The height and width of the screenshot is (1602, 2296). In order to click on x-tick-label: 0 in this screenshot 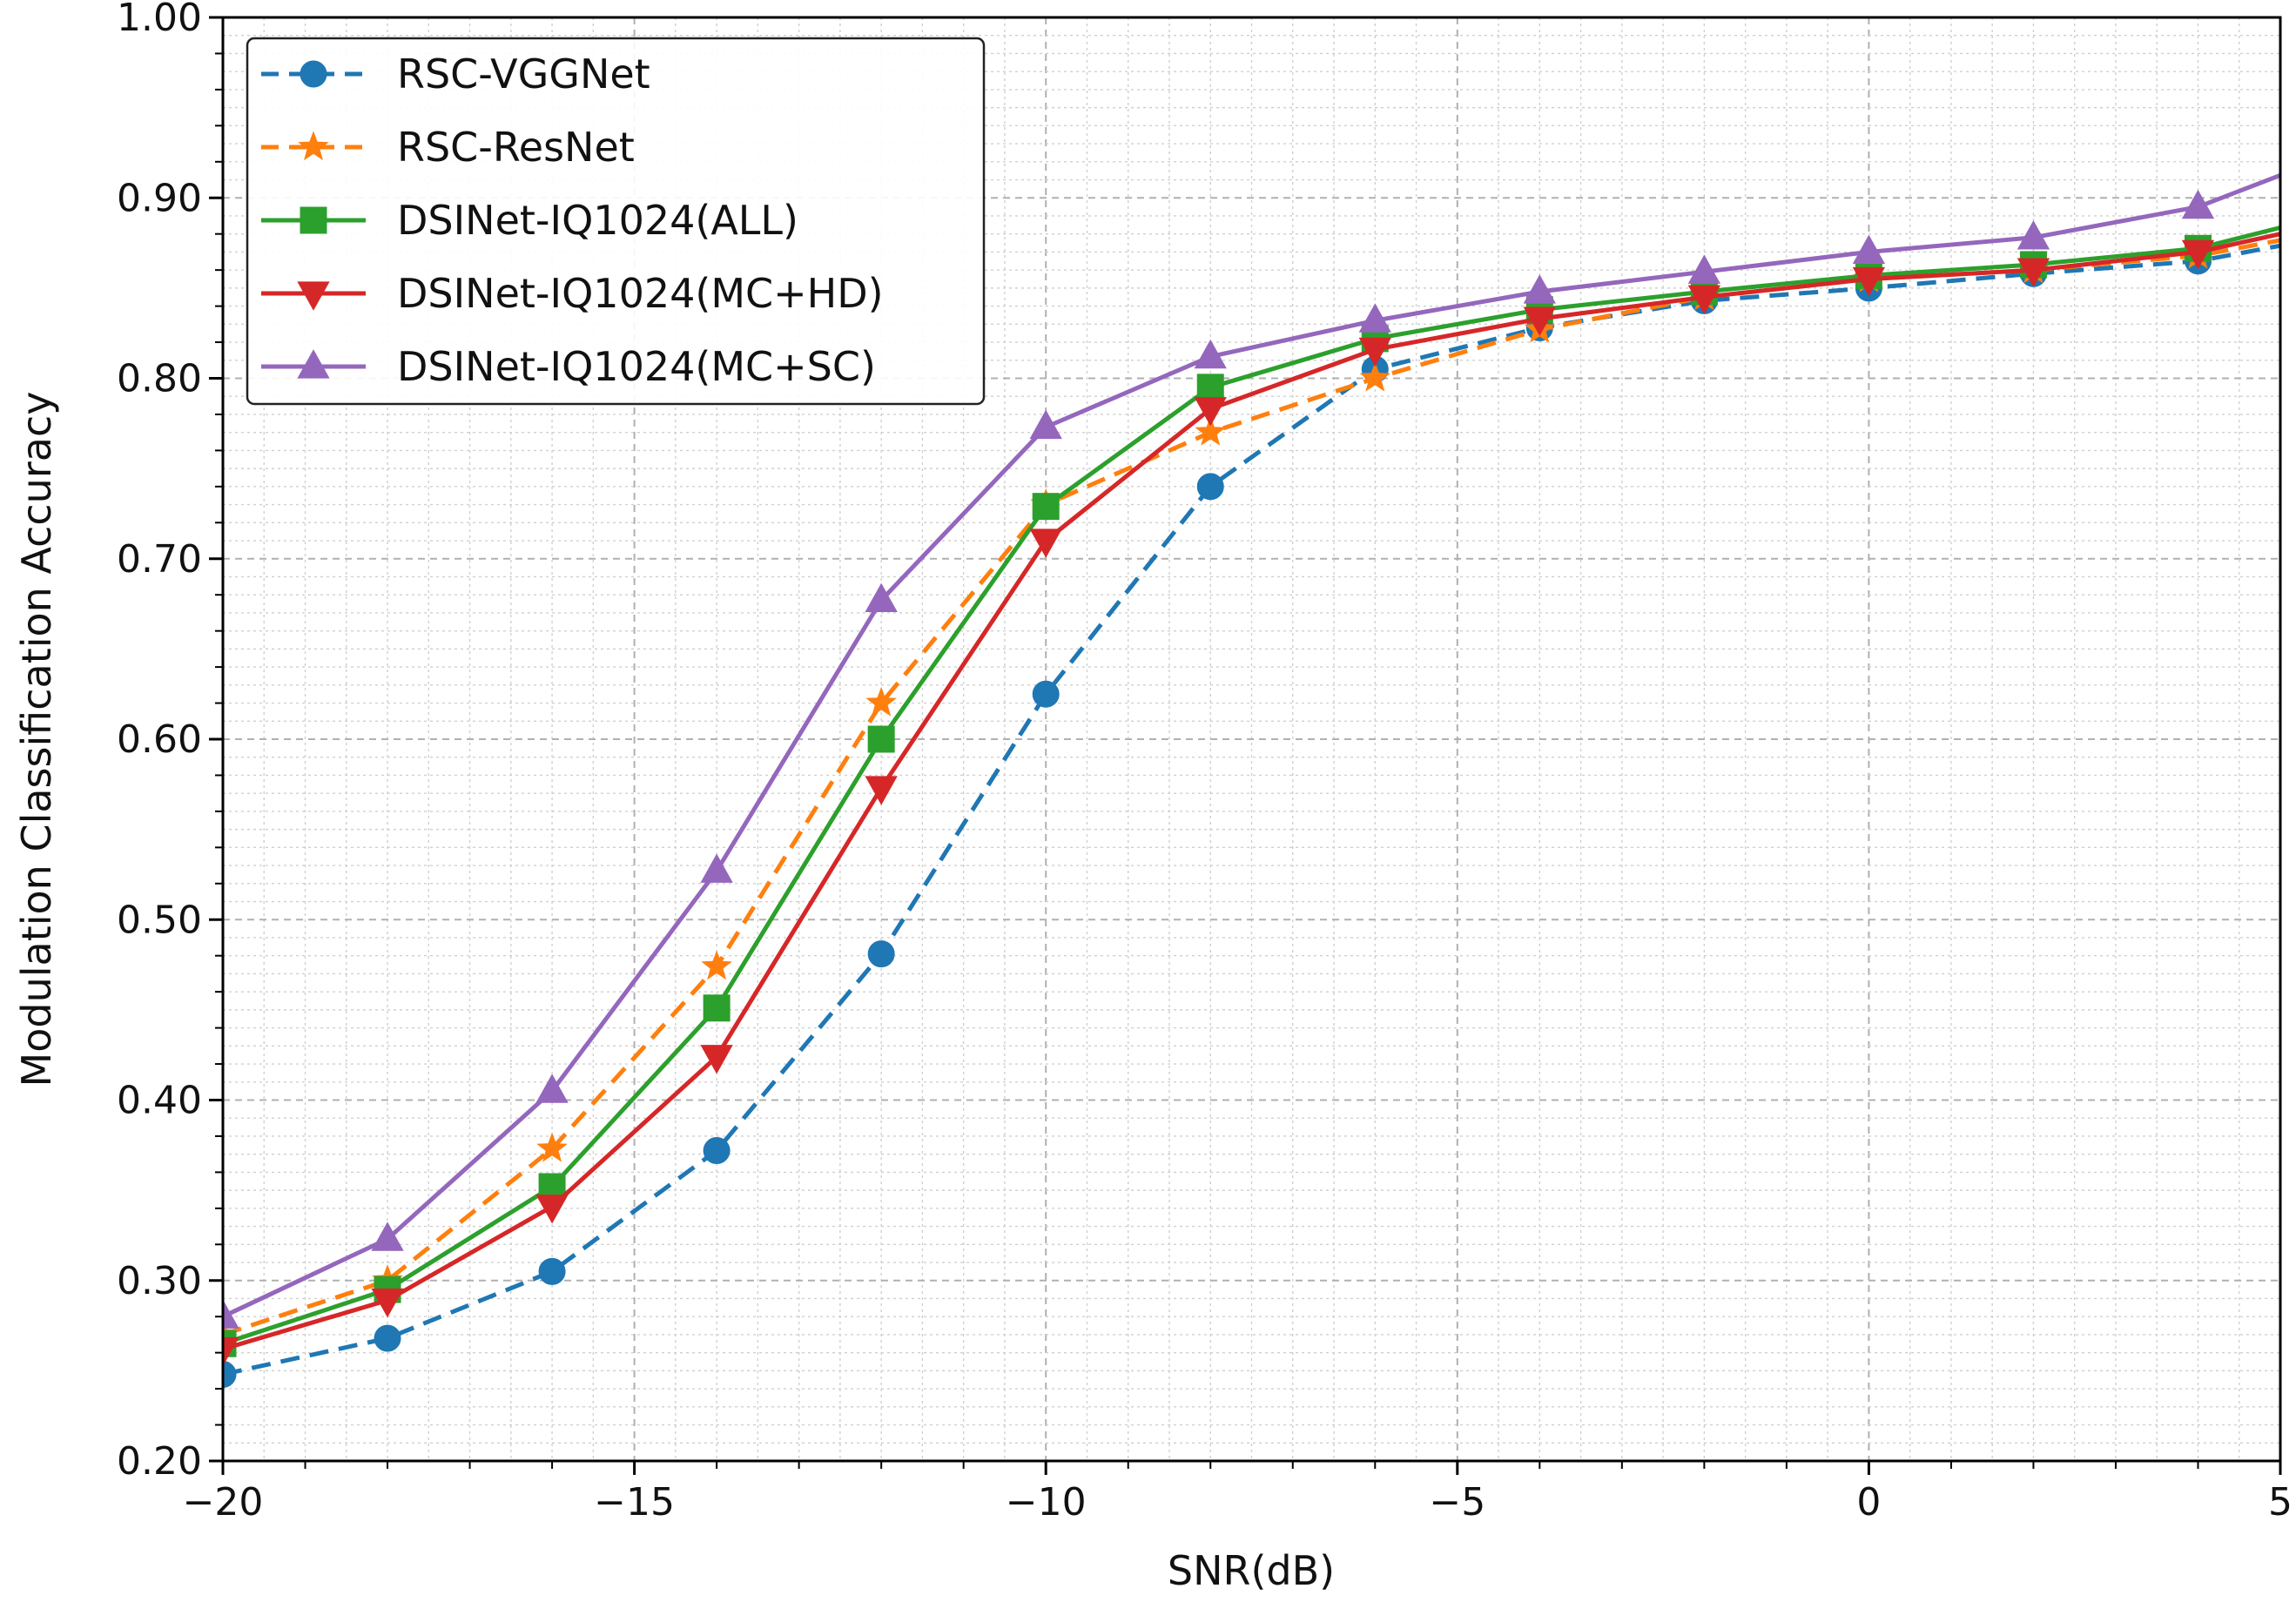, I will do `click(1869, 1502)`.